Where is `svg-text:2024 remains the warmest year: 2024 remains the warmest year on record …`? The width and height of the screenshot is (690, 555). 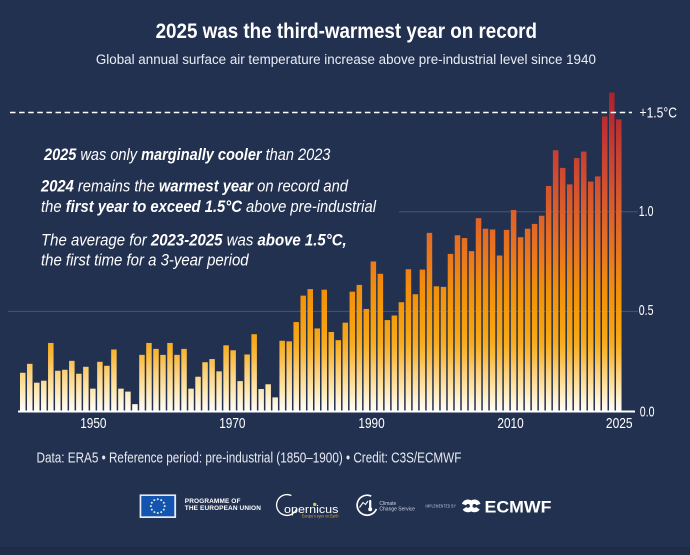
svg-text:2024 remains the warmest year: 2024 remains the warmest year on record … is located at coordinates (194, 186).